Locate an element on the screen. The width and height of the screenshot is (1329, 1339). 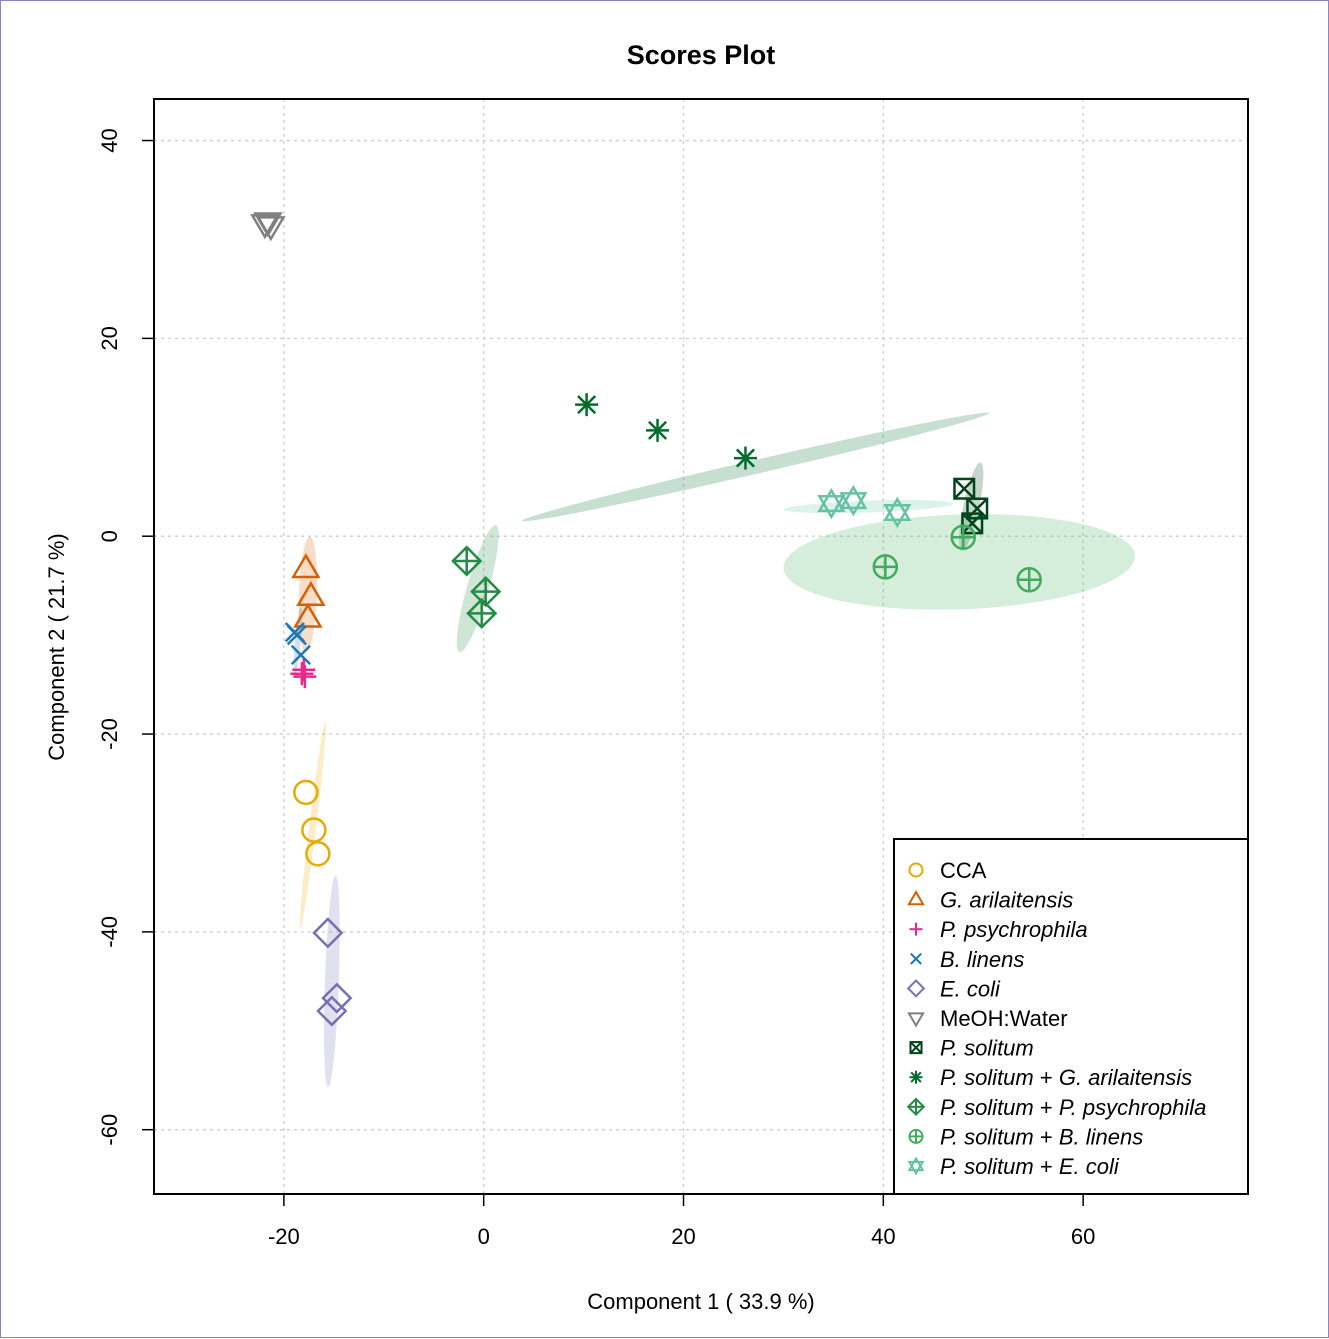
legend-label-3: B. linens is located at coordinates (982, 959).